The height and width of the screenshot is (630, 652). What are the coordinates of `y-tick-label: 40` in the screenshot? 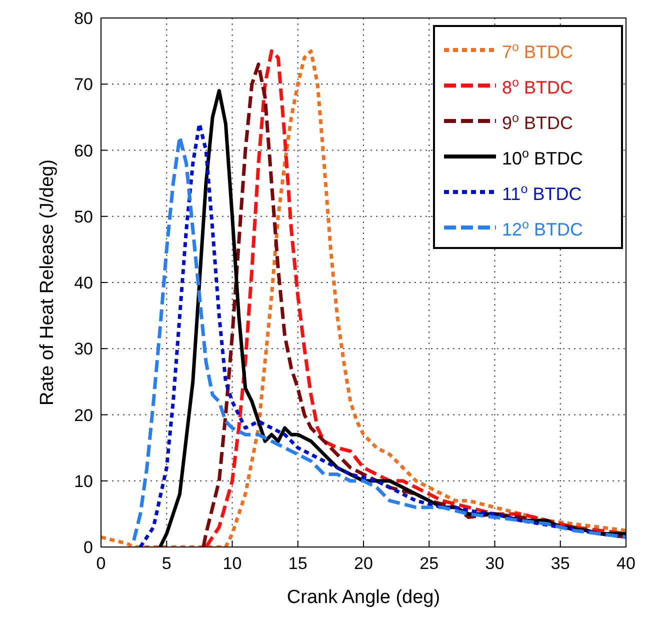 It's located at (83, 283).